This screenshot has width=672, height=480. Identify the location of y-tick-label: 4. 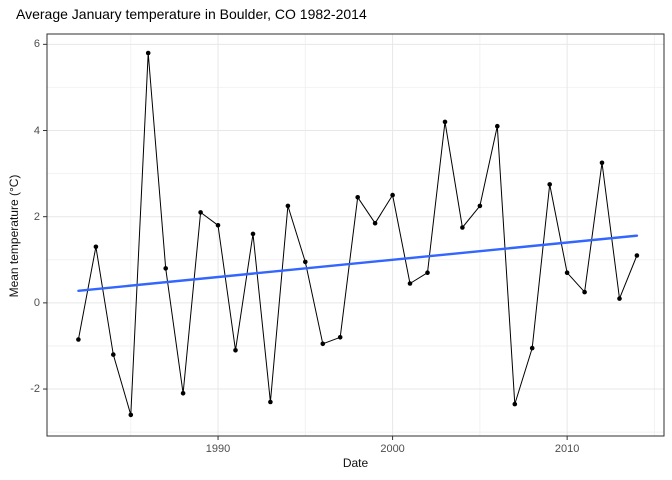
(36, 130).